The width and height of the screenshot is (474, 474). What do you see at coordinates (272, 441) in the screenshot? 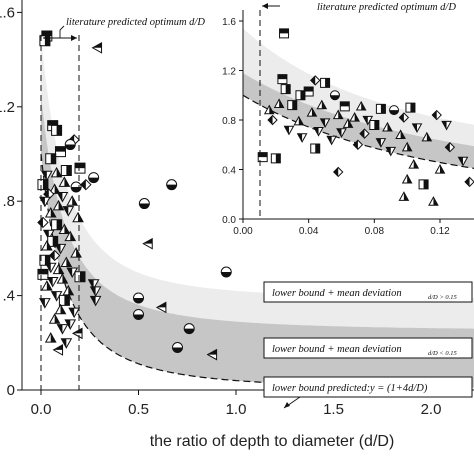
I see `x-axis-label: the ratio of depth to diameter (d/D)` at bounding box center [272, 441].